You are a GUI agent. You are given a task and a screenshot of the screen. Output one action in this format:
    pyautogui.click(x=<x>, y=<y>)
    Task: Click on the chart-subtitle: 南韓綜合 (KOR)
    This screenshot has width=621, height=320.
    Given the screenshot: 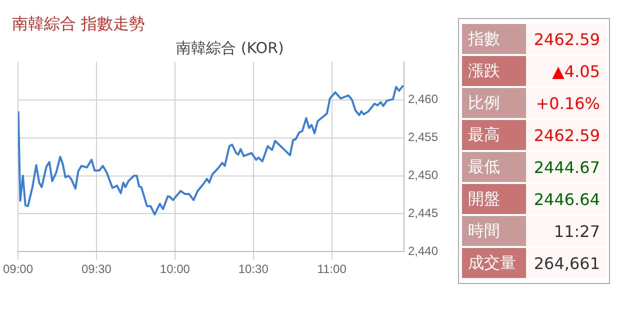 What is the action you would take?
    pyautogui.click(x=230, y=47)
    